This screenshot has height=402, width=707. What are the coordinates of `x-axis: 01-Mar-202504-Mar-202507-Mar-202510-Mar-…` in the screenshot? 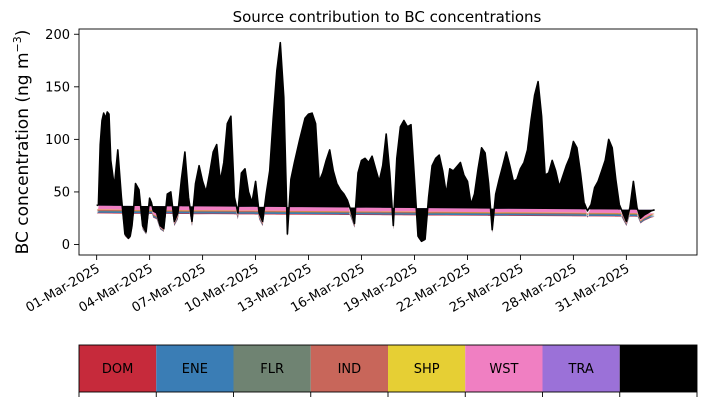 It's located at (328, 285).